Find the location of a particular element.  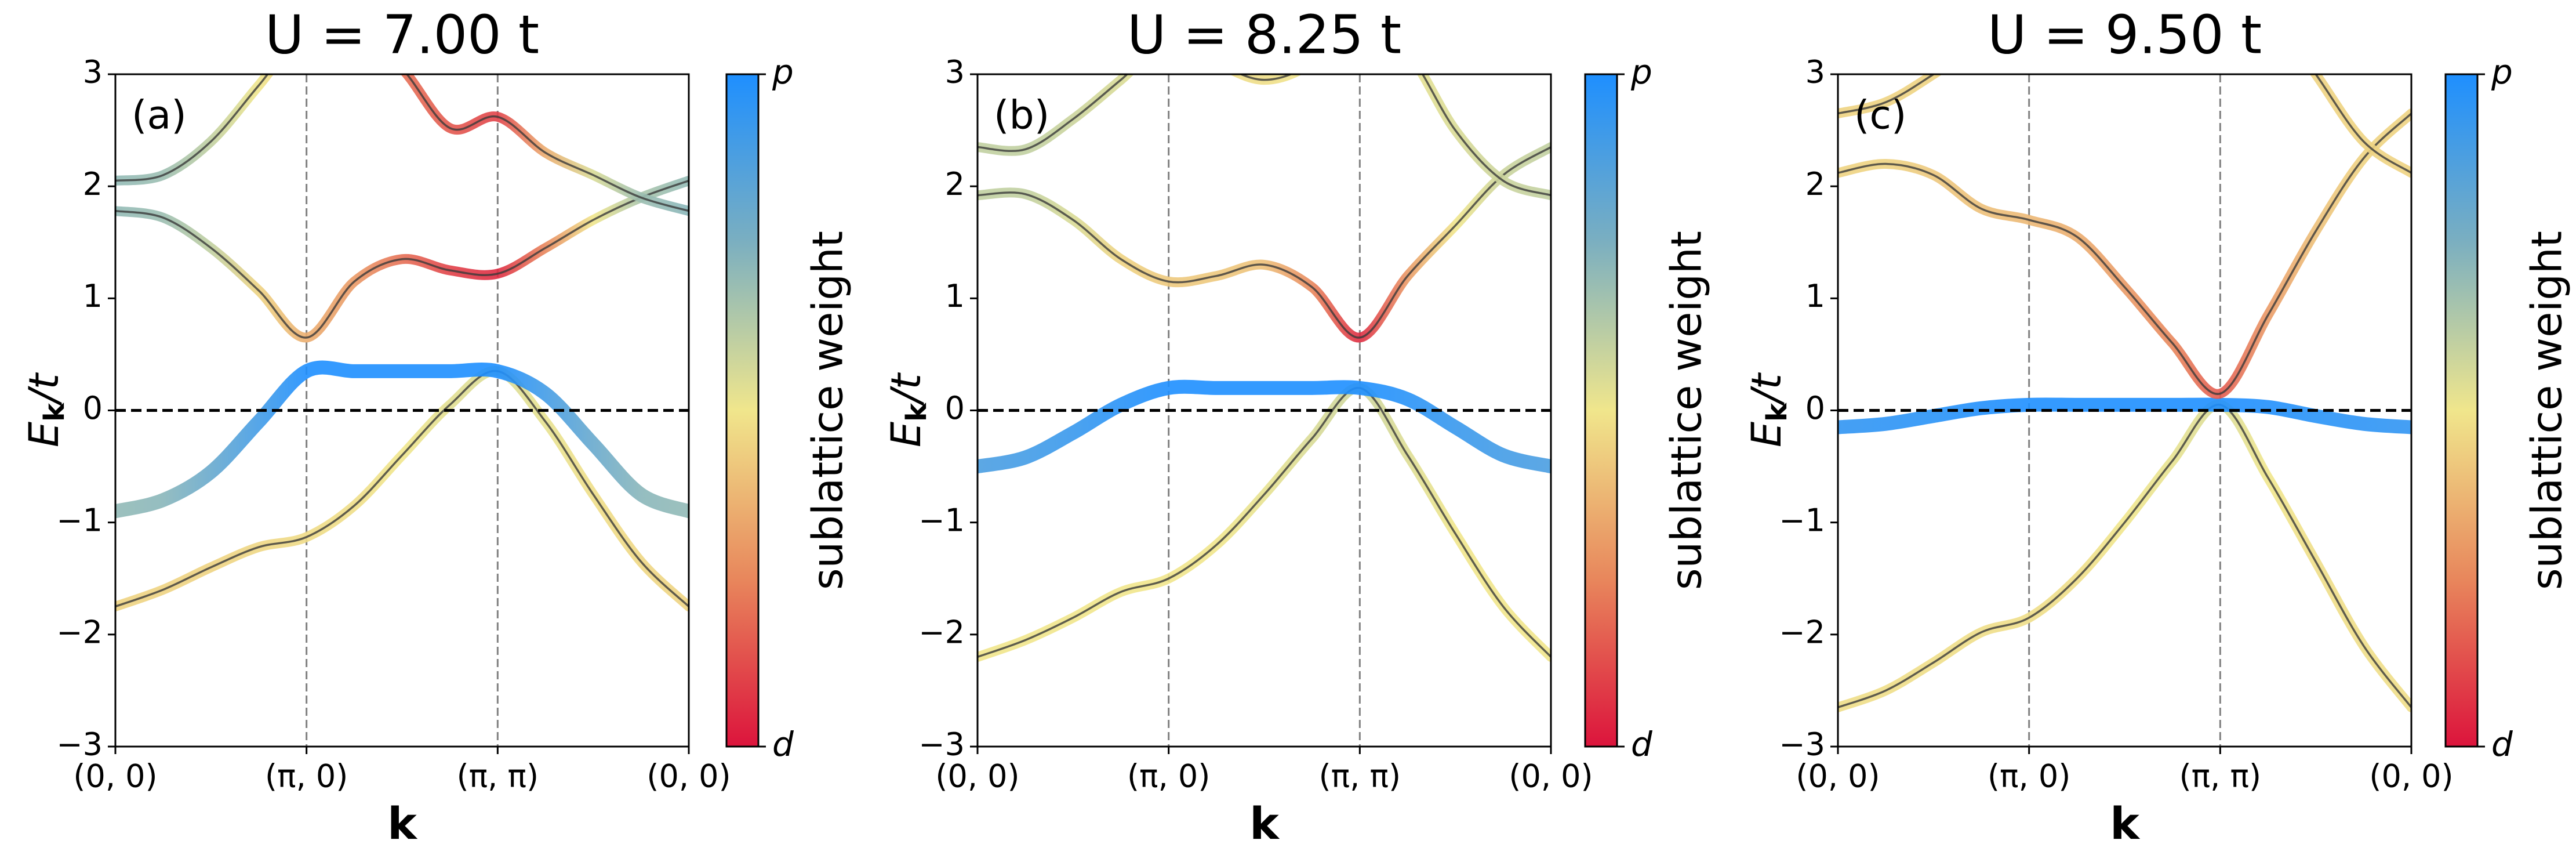

chart-title: U = 8.25 t is located at coordinates (1264, 34).